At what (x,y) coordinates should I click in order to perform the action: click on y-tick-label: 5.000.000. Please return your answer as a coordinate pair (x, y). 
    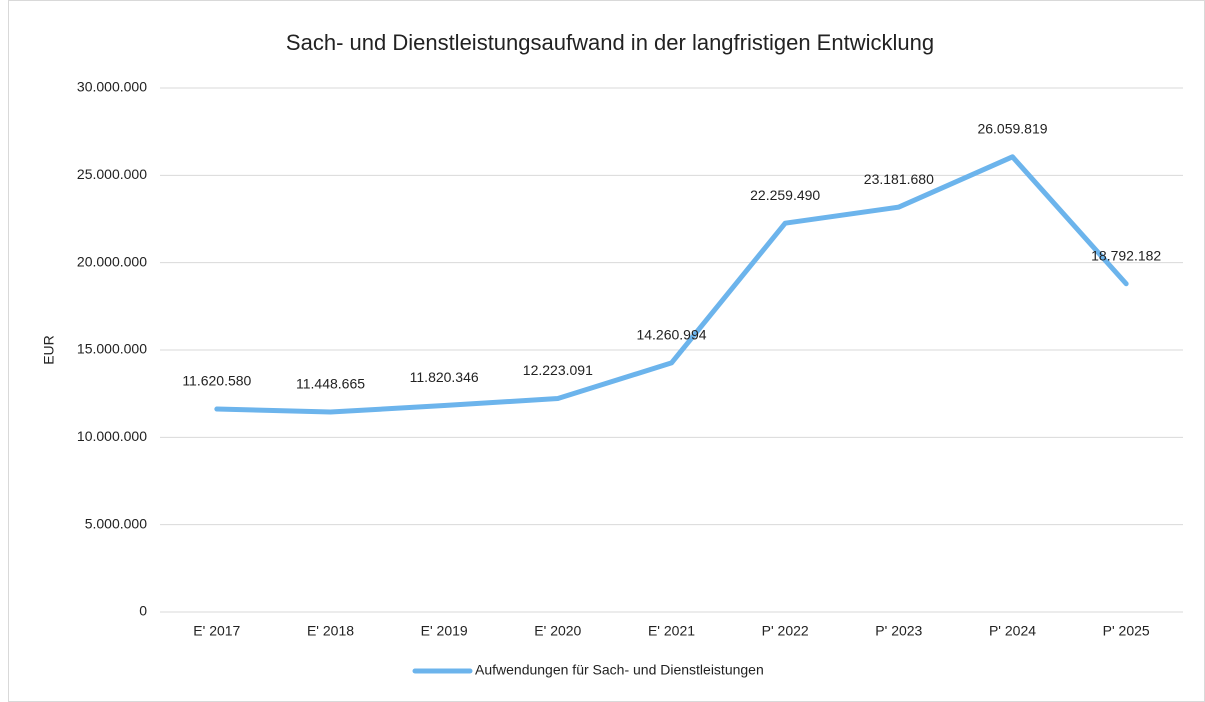
    Looking at the image, I should click on (116, 523).